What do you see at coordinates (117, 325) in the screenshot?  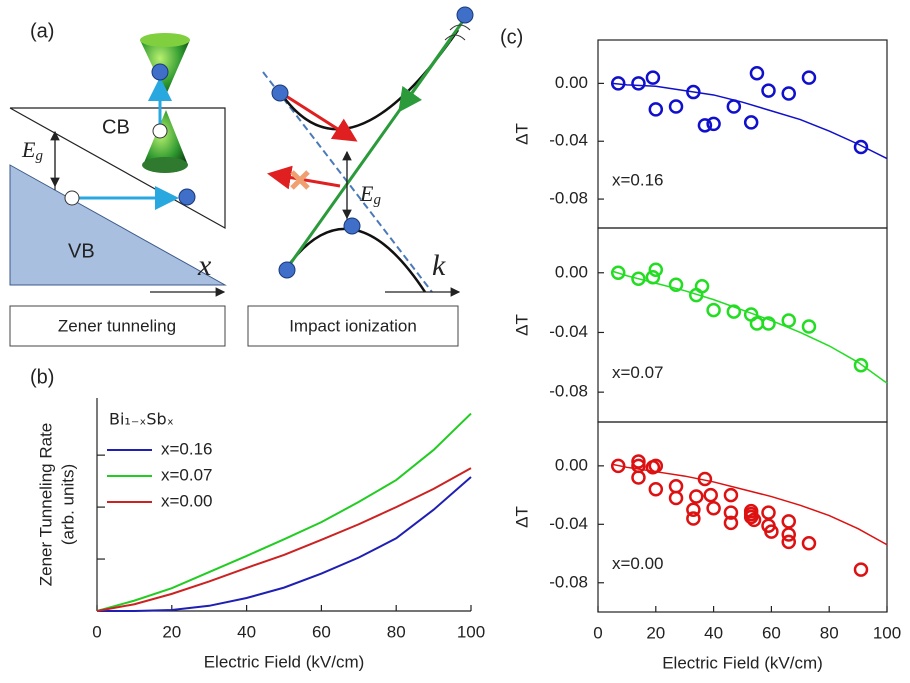 I see `caption: Zener tunneling` at bounding box center [117, 325].